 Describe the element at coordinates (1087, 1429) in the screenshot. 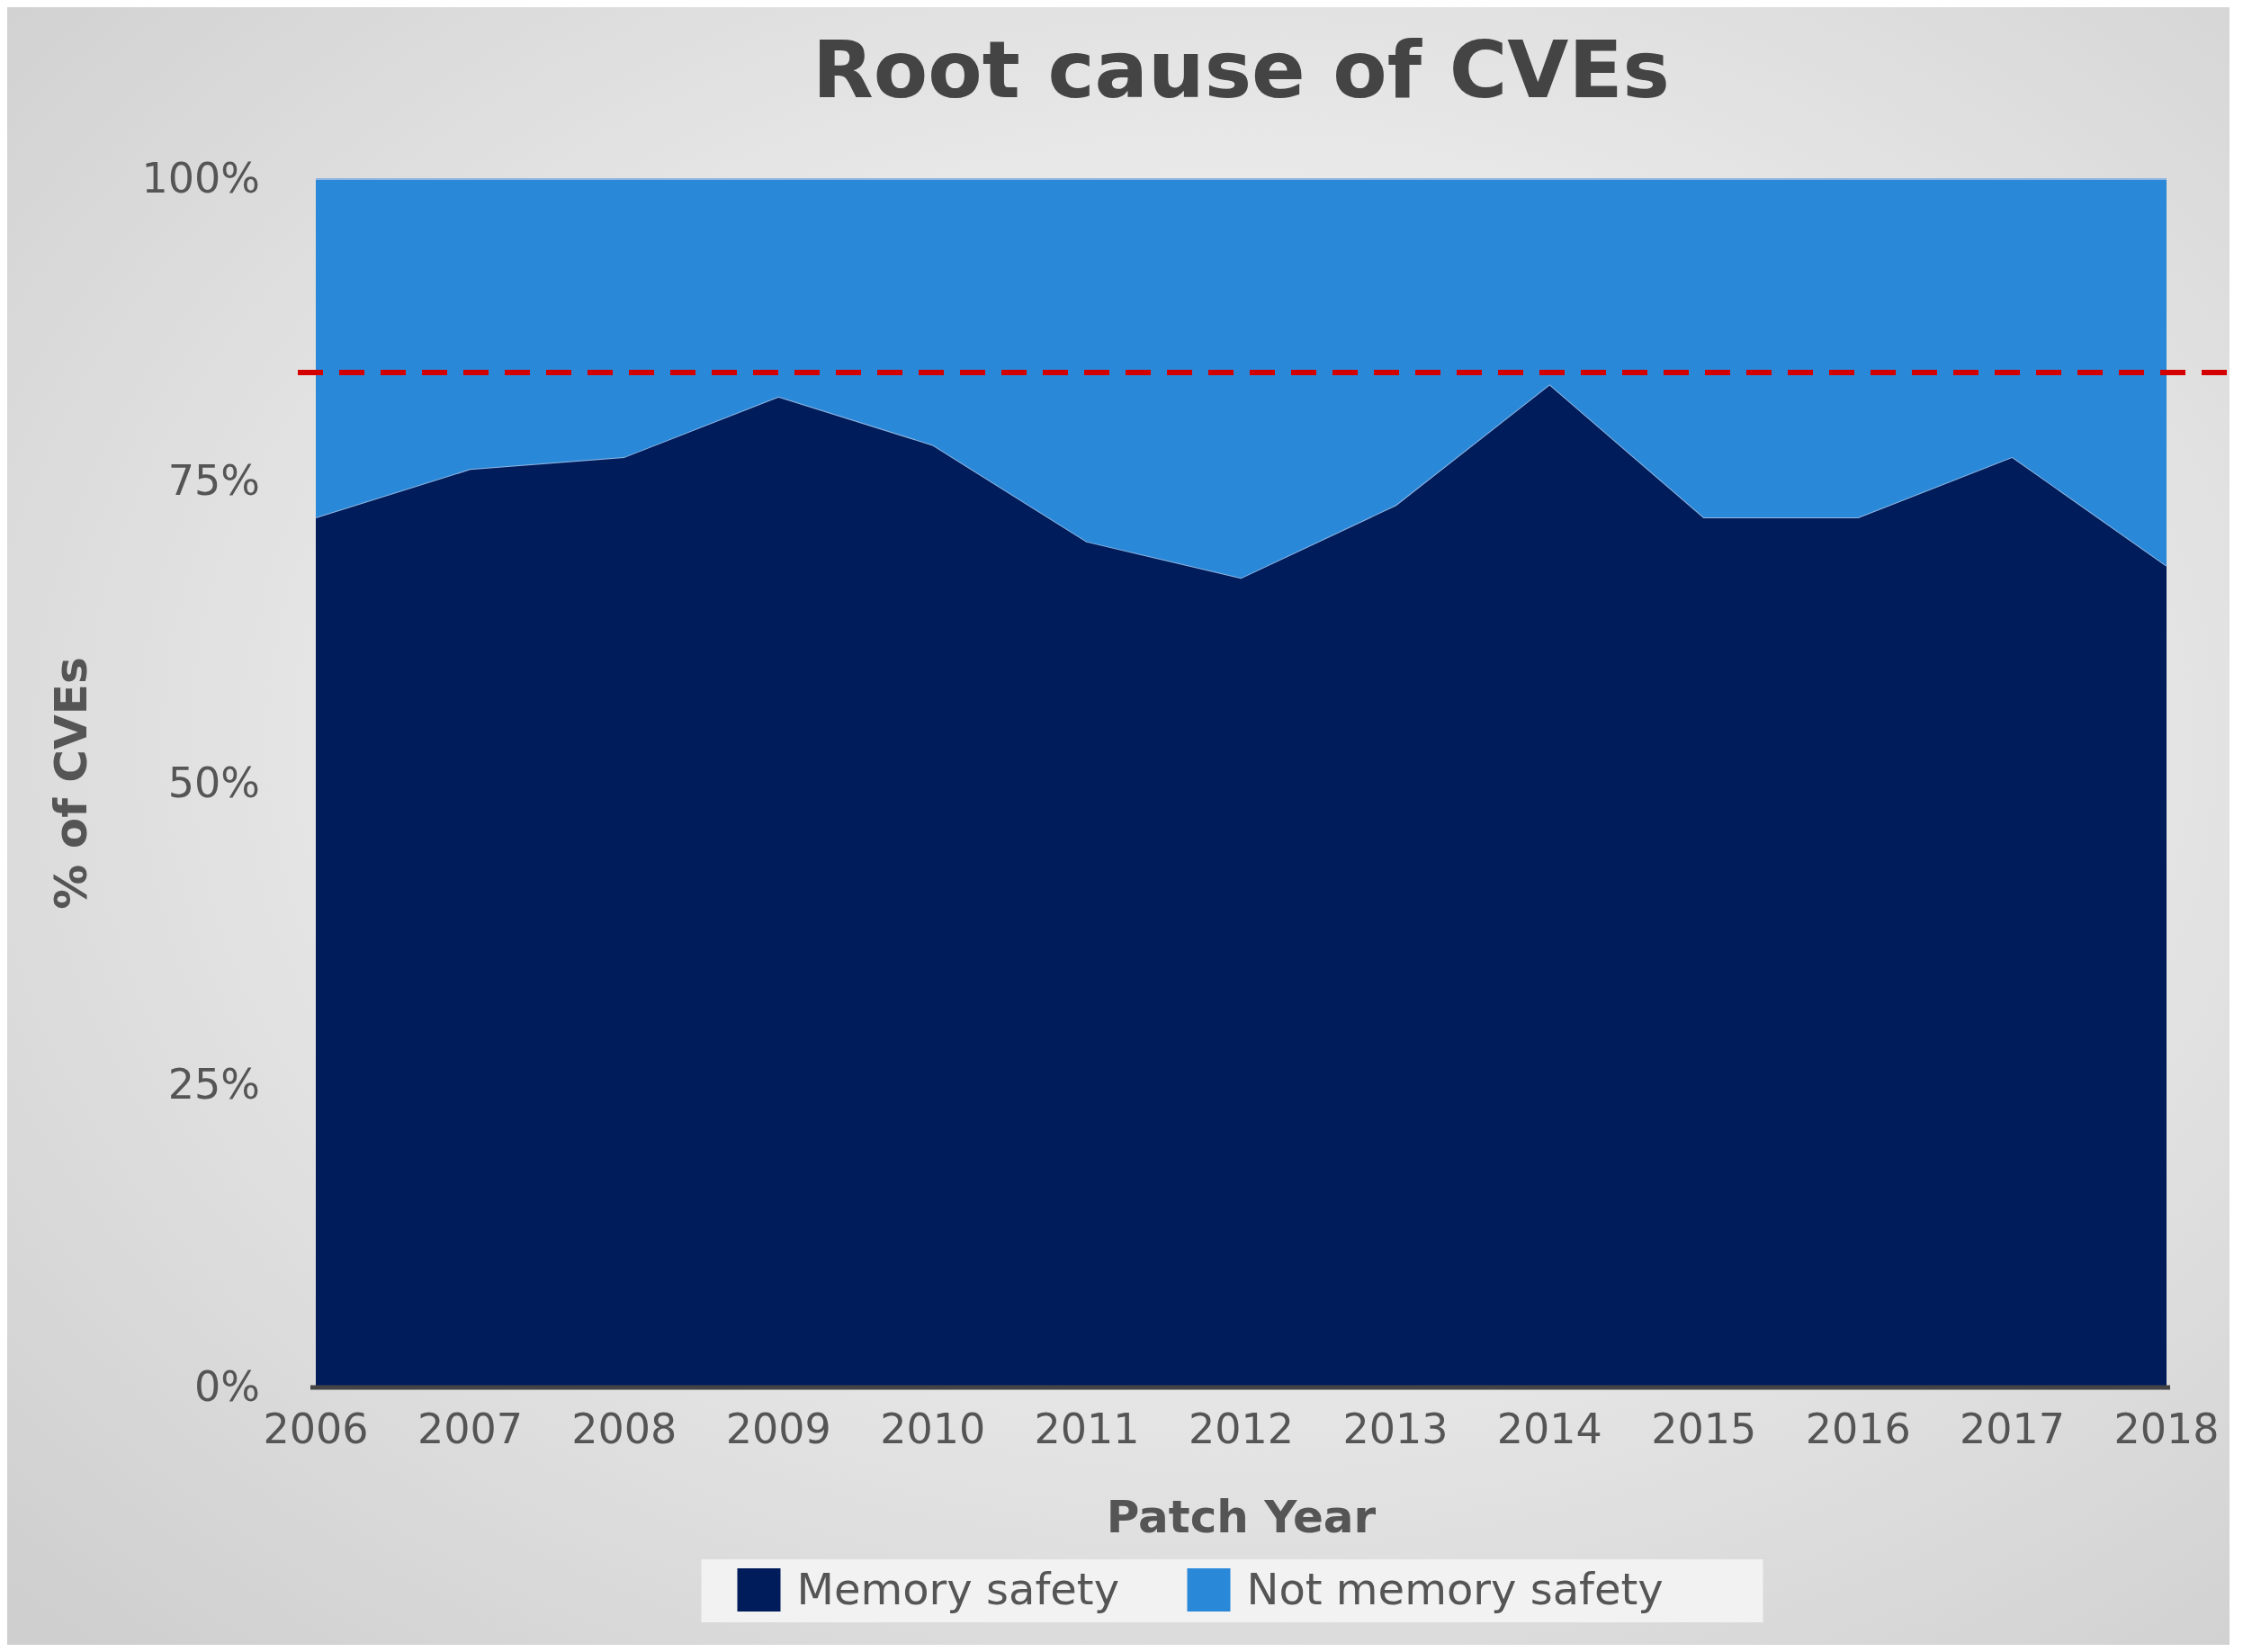

I see `x-tick-label: 2011` at that location.